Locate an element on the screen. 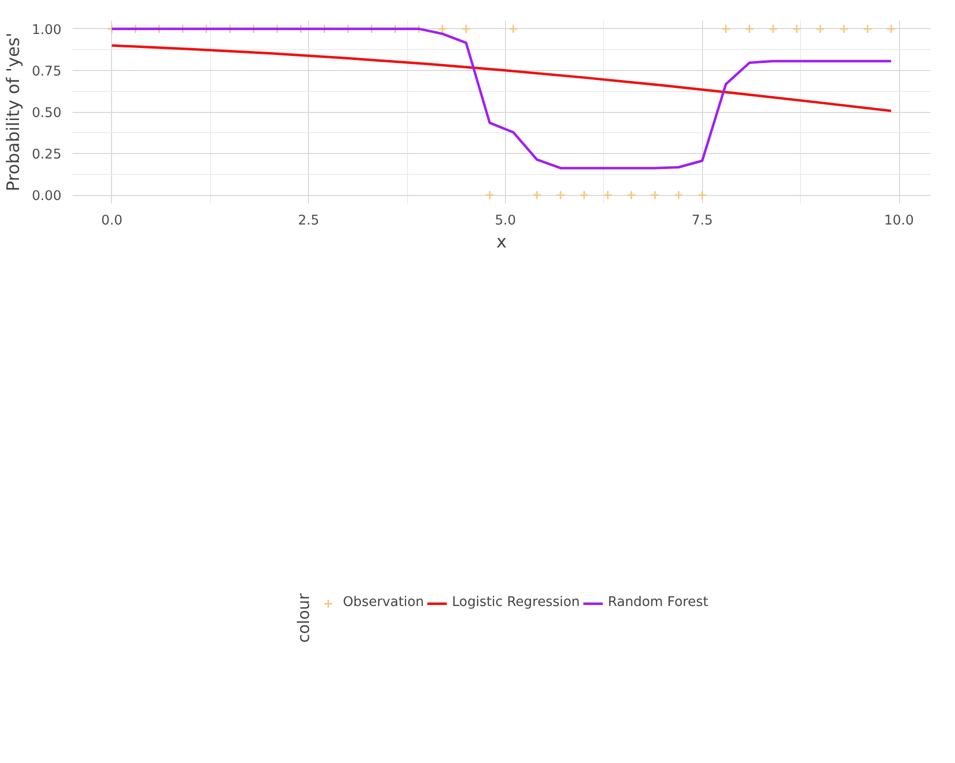 The height and width of the screenshot is (763, 955). legend-label: Logistic Regression is located at coordinates (516, 602).